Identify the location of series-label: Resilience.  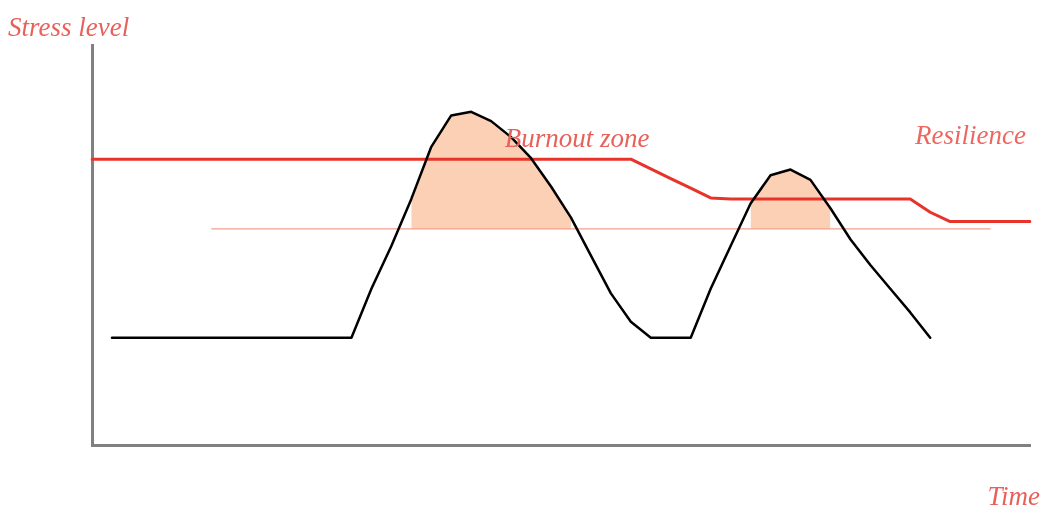
(970, 134).